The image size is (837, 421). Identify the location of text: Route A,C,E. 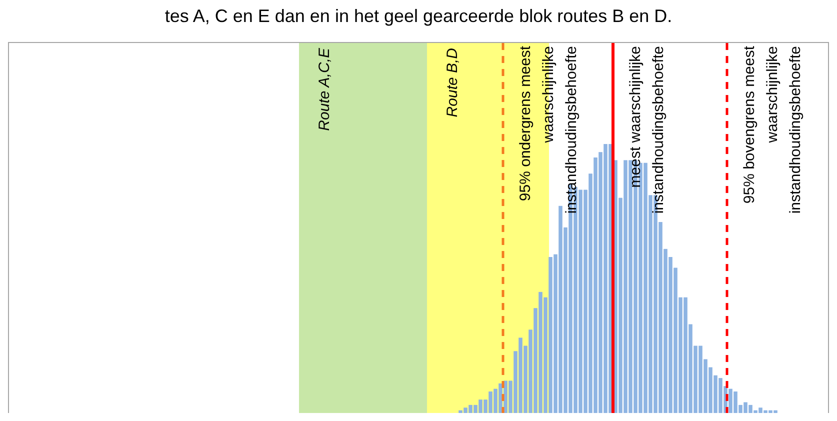
(324, 89).